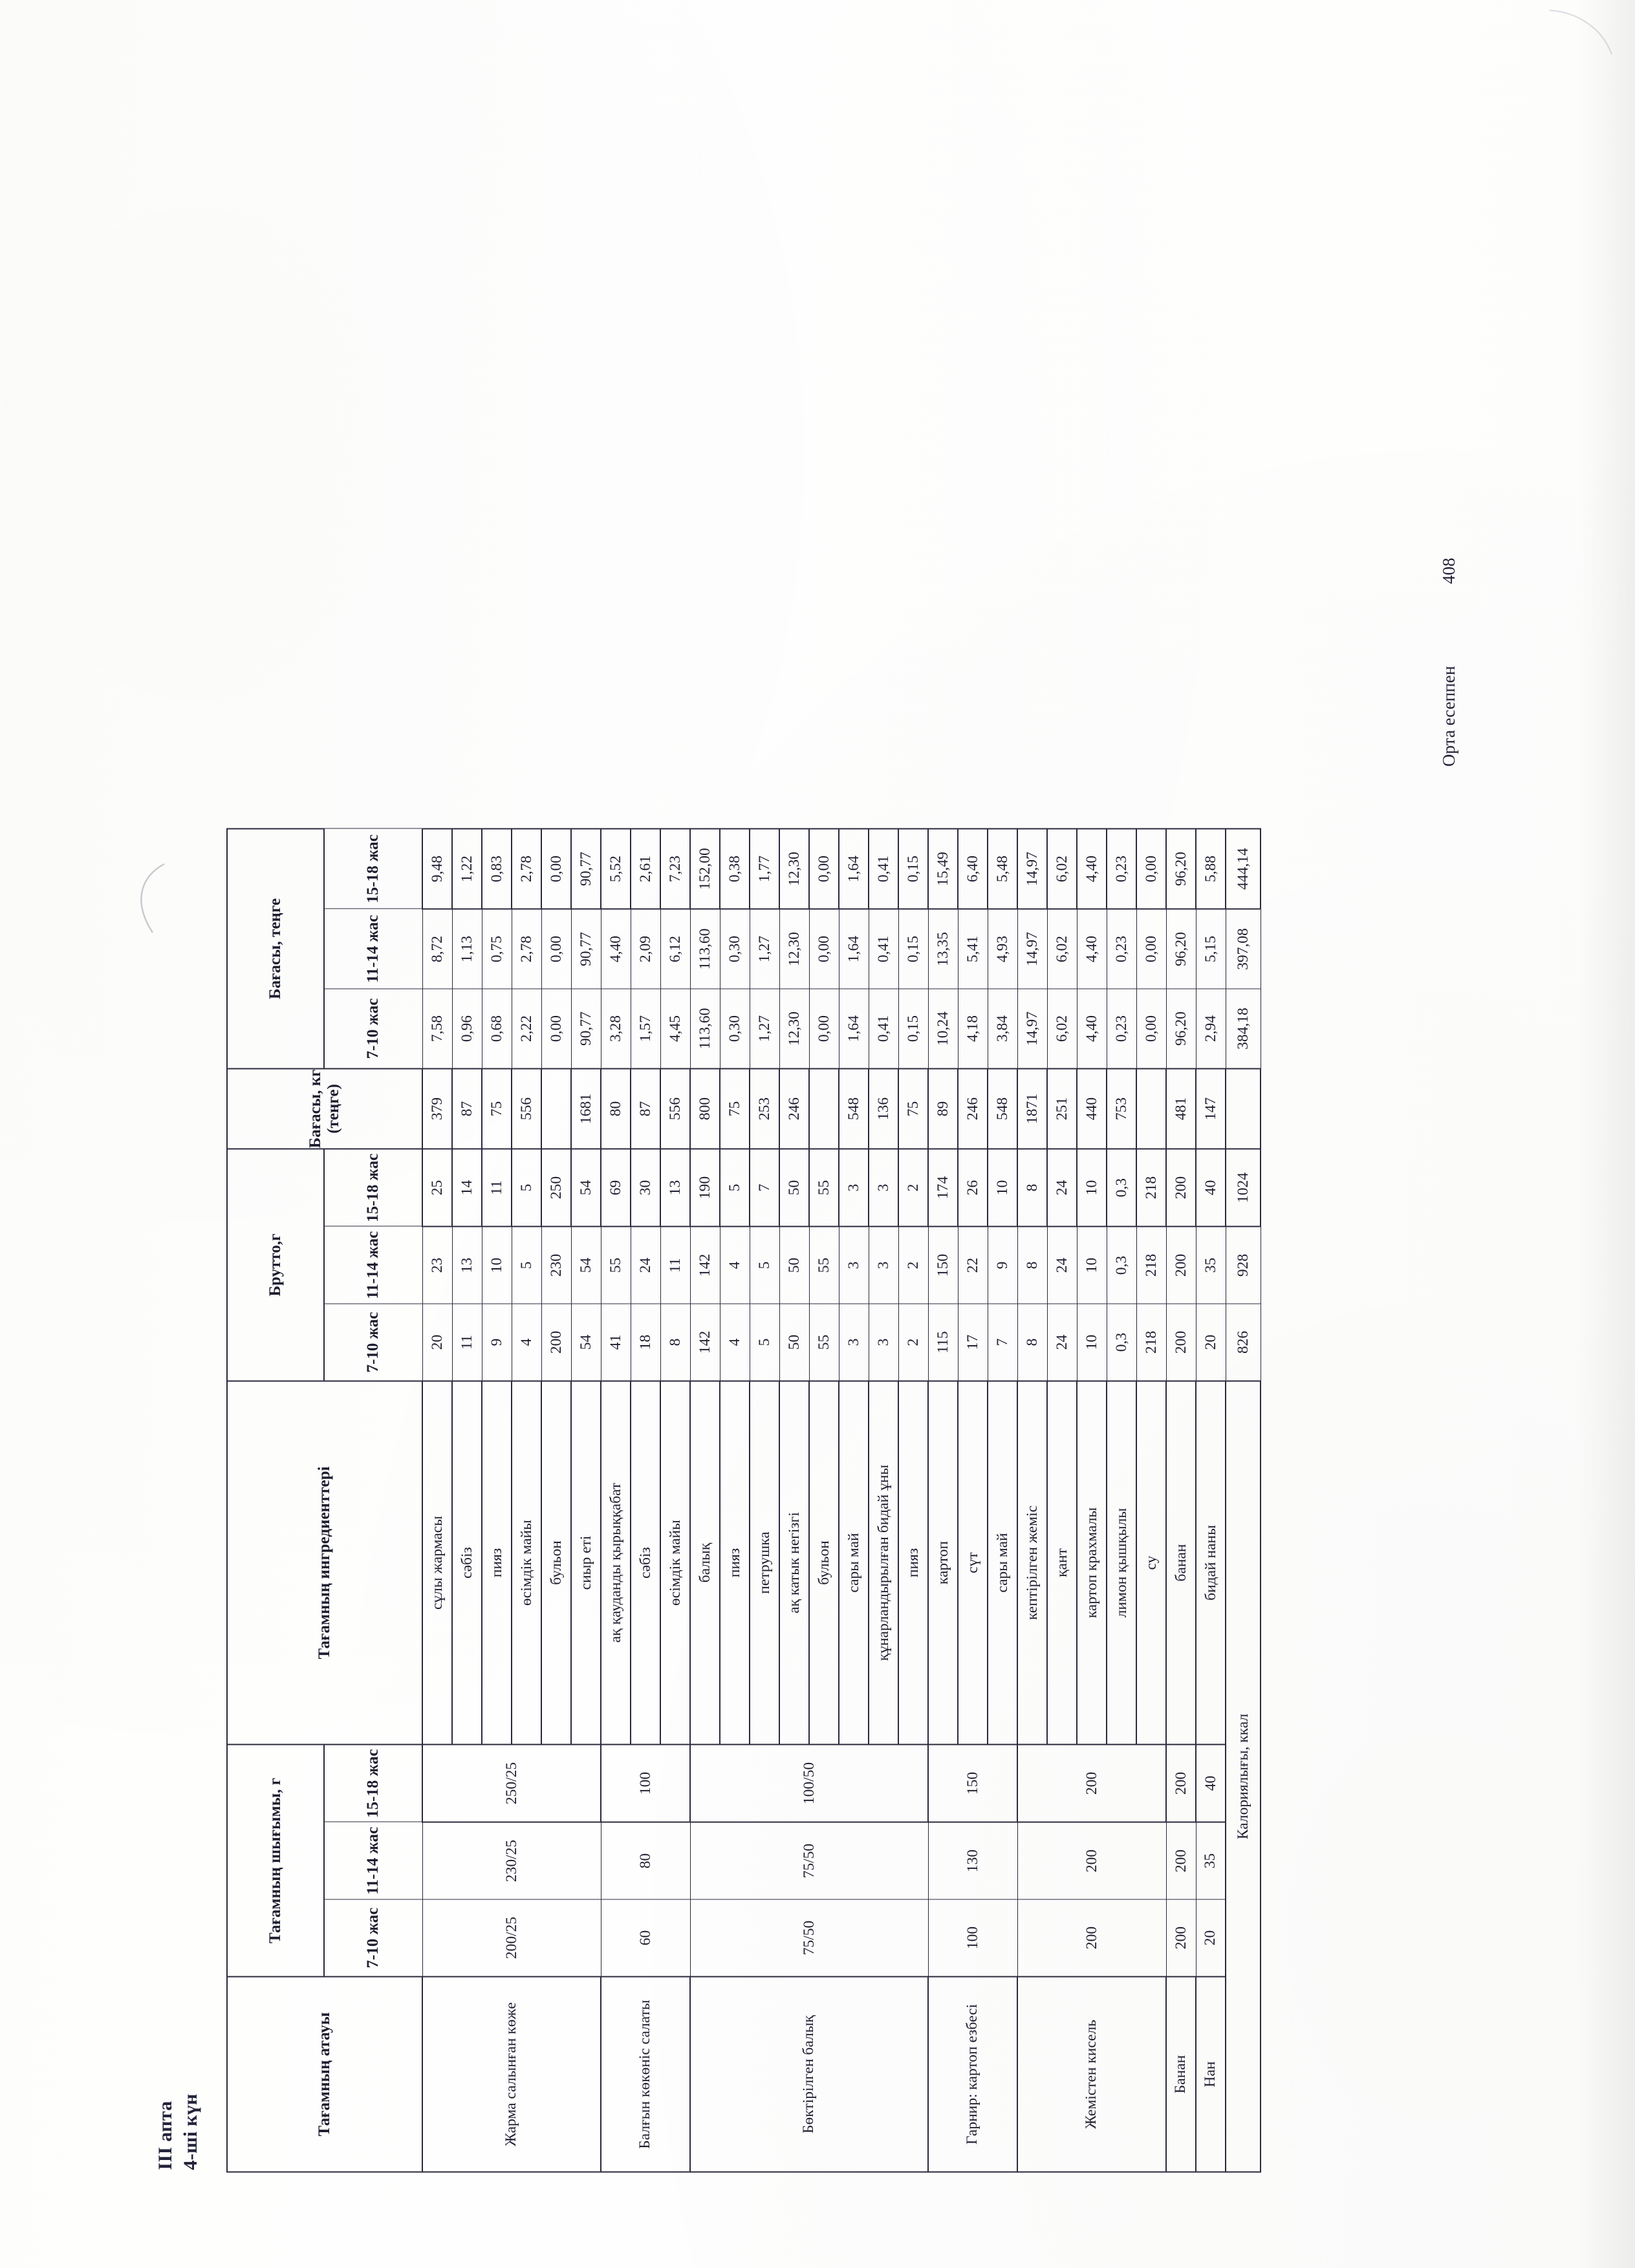 Image resolution: width=1635 pixels, height=2268 pixels. What do you see at coordinates (824, 1342) in the screenshot?
I see `brutto-7-10: 55` at bounding box center [824, 1342].